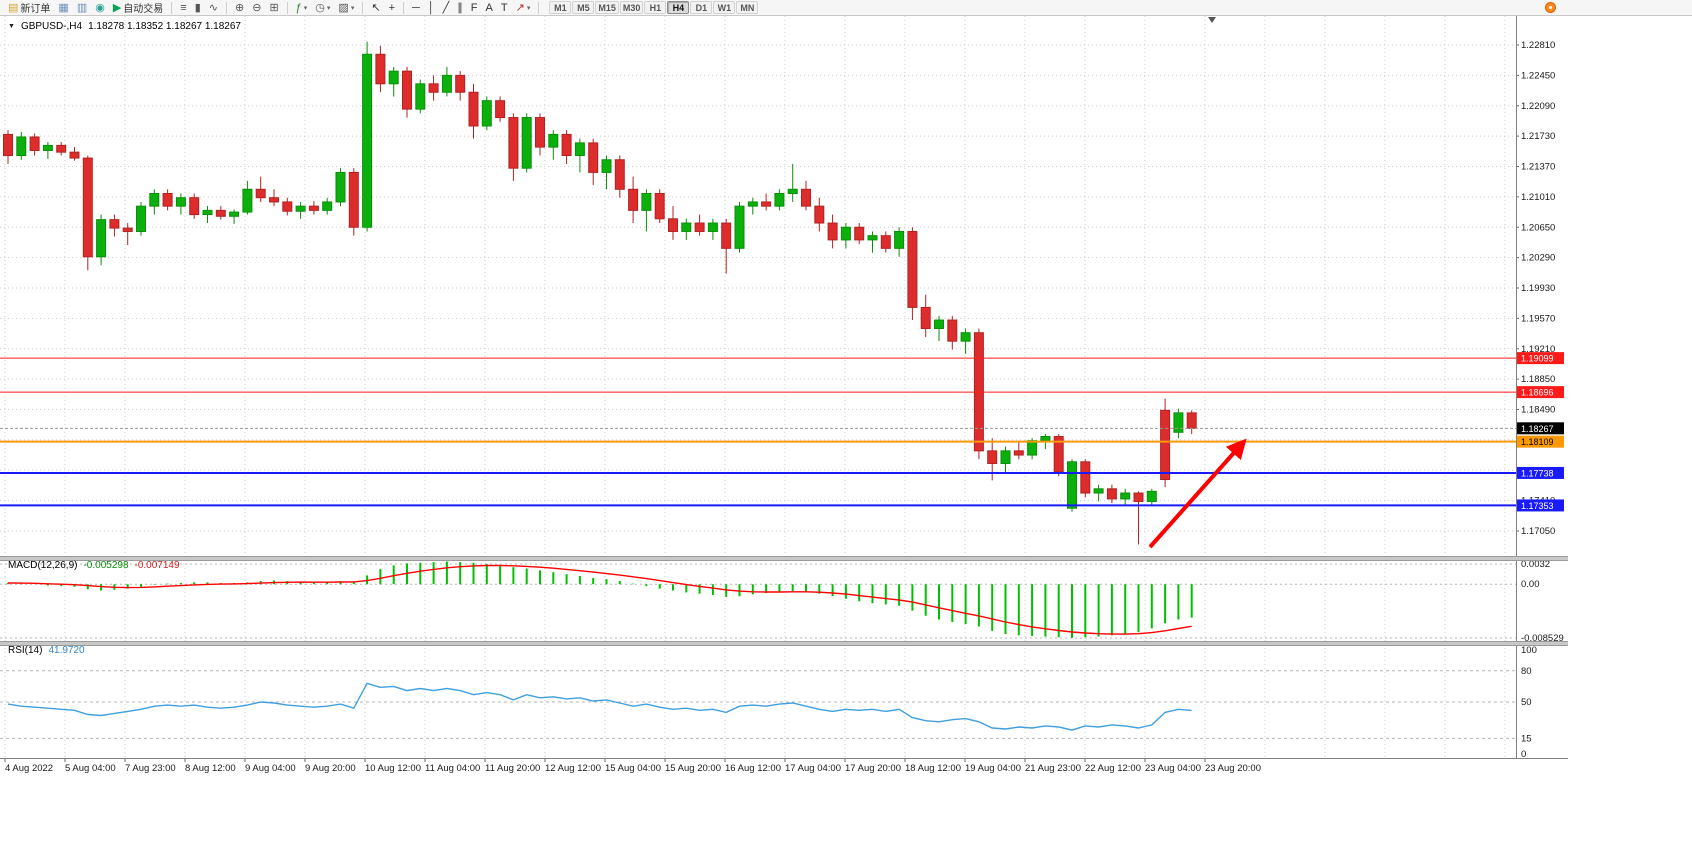 This screenshot has width=1692, height=841. I want to click on toolbar-text-button: A, so click(489, 8).